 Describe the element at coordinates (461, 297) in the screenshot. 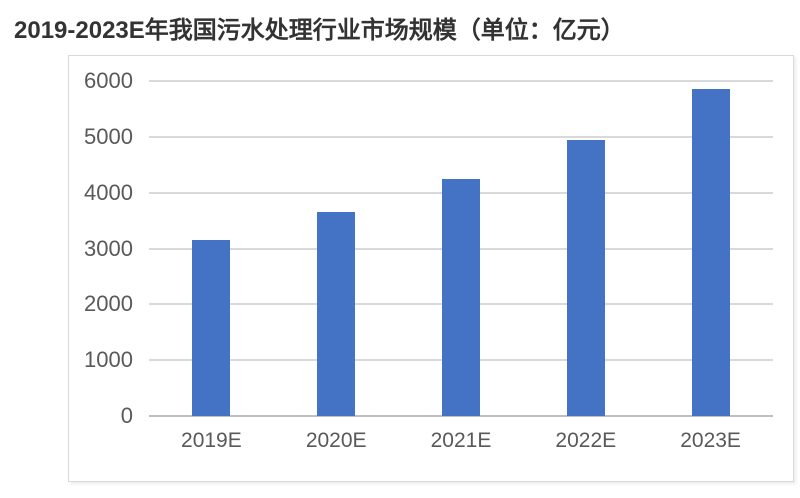

I see `bar-2021E` at that location.